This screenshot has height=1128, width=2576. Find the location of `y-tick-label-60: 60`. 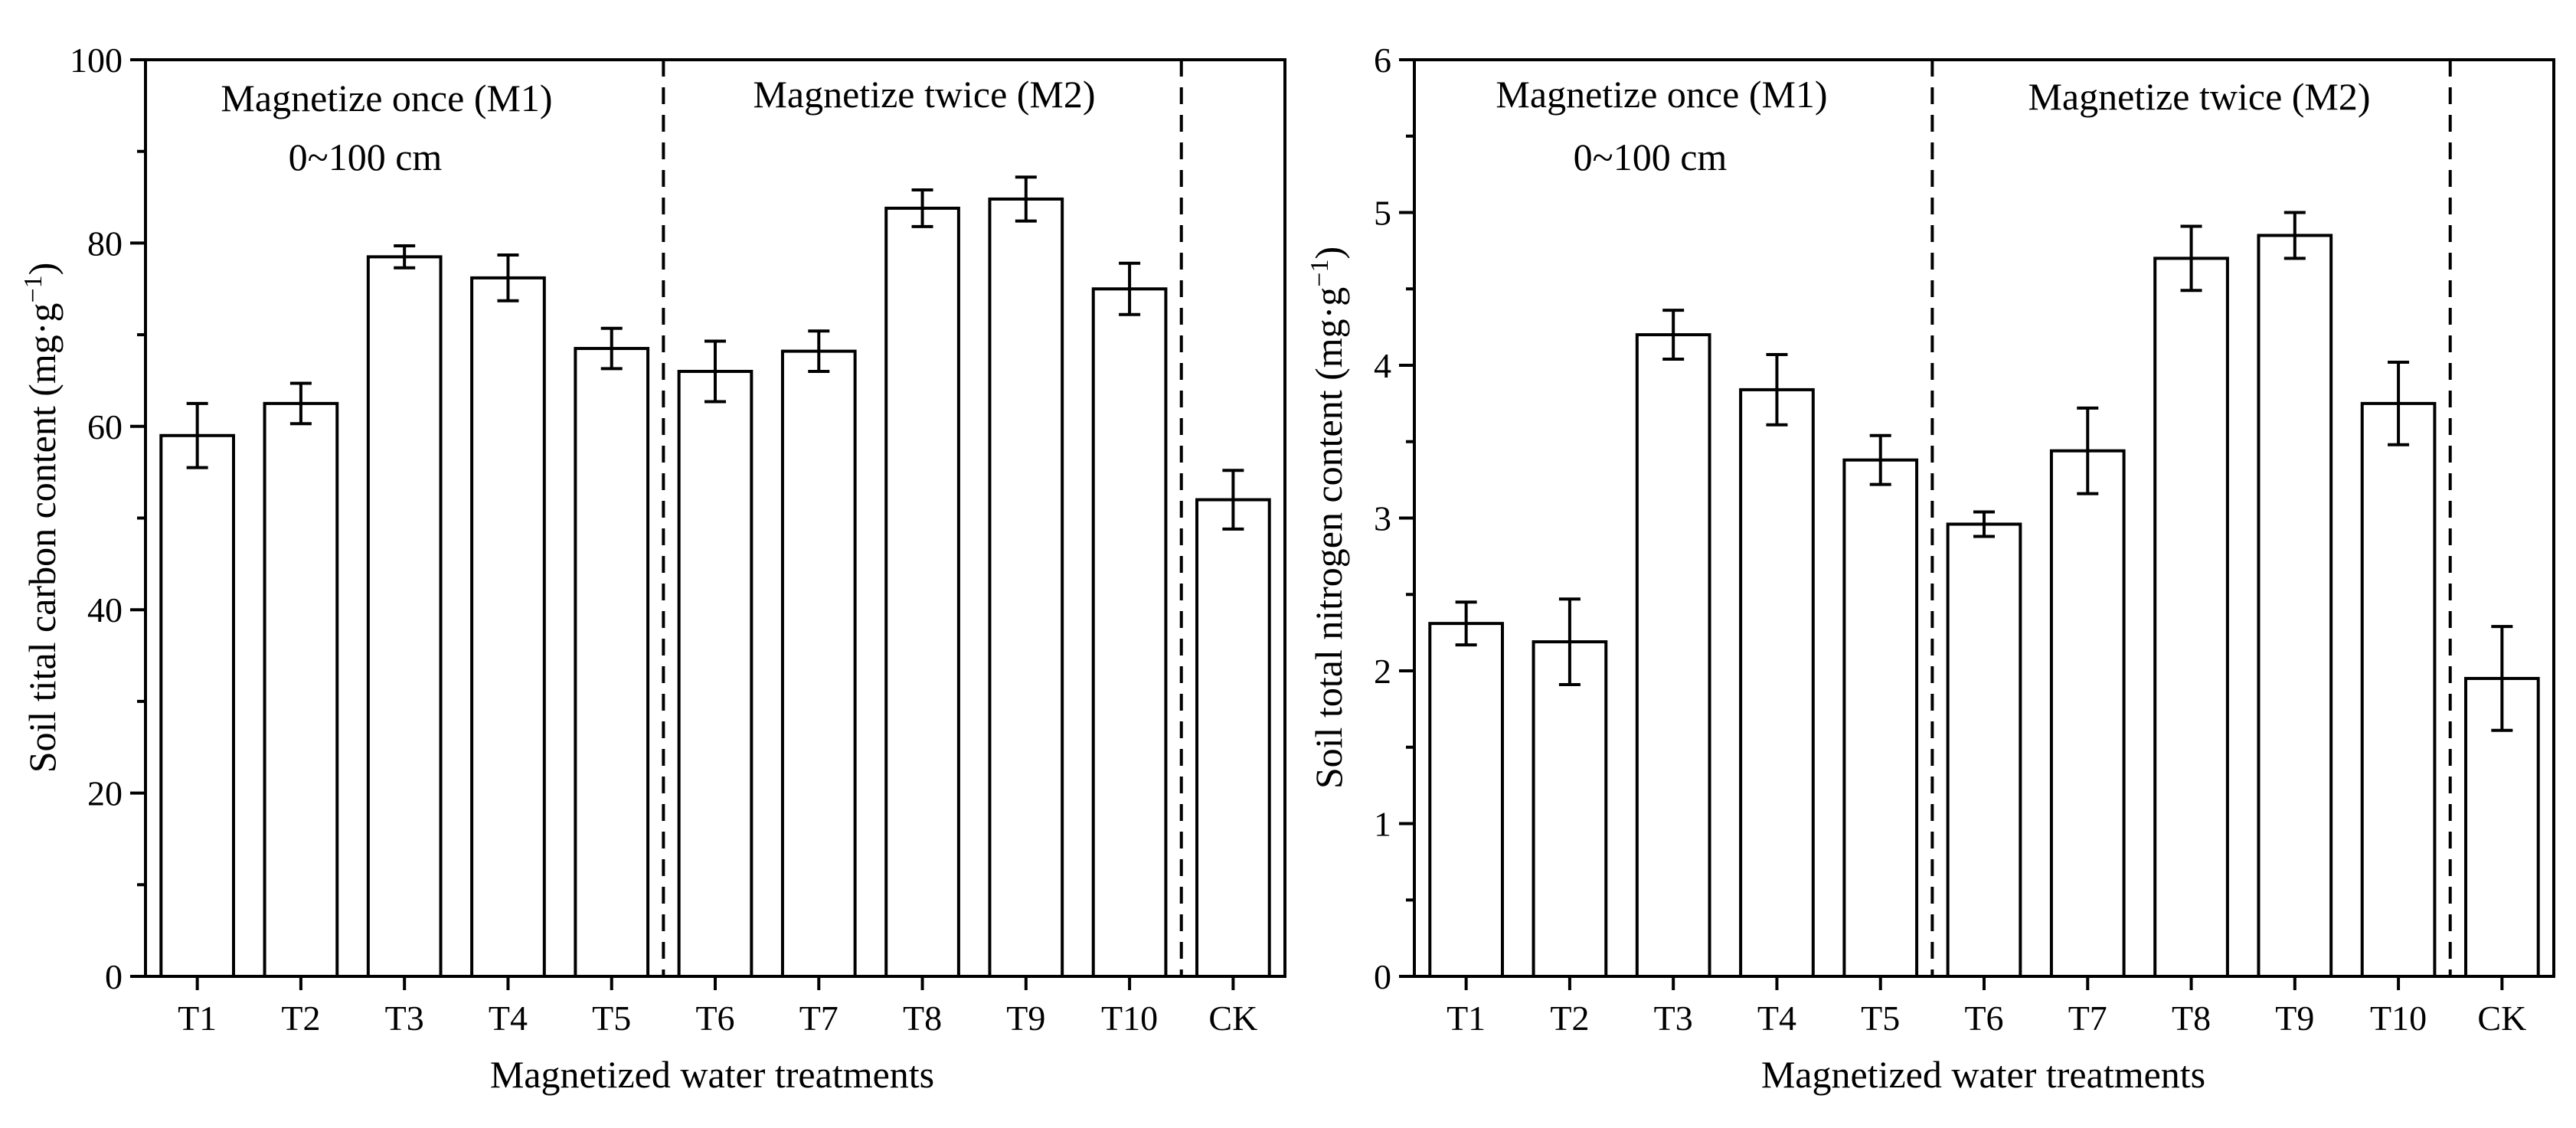

y-tick-label-60: 60 is located at coordinates (105, 427).